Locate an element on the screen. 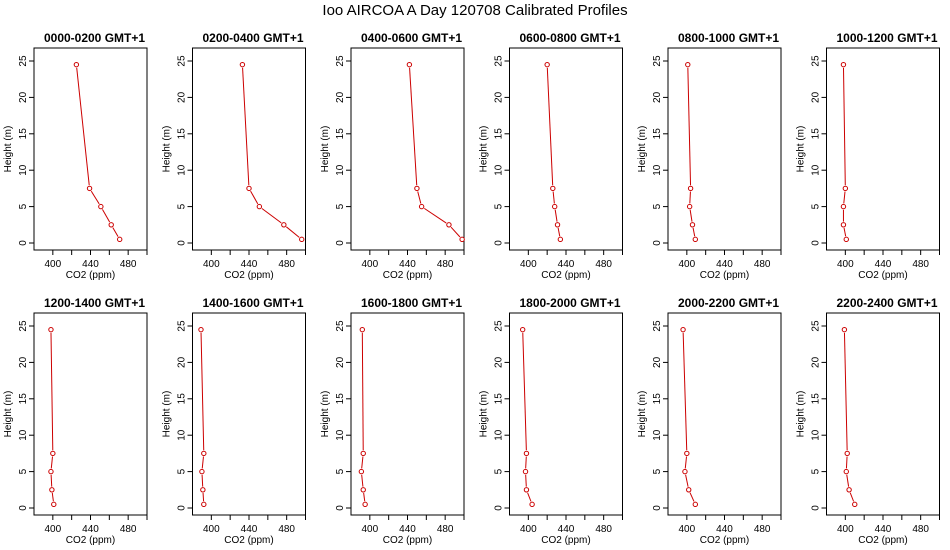  panel-title: 0800-1000 GMT+1 is located at coordinates (728, 38).